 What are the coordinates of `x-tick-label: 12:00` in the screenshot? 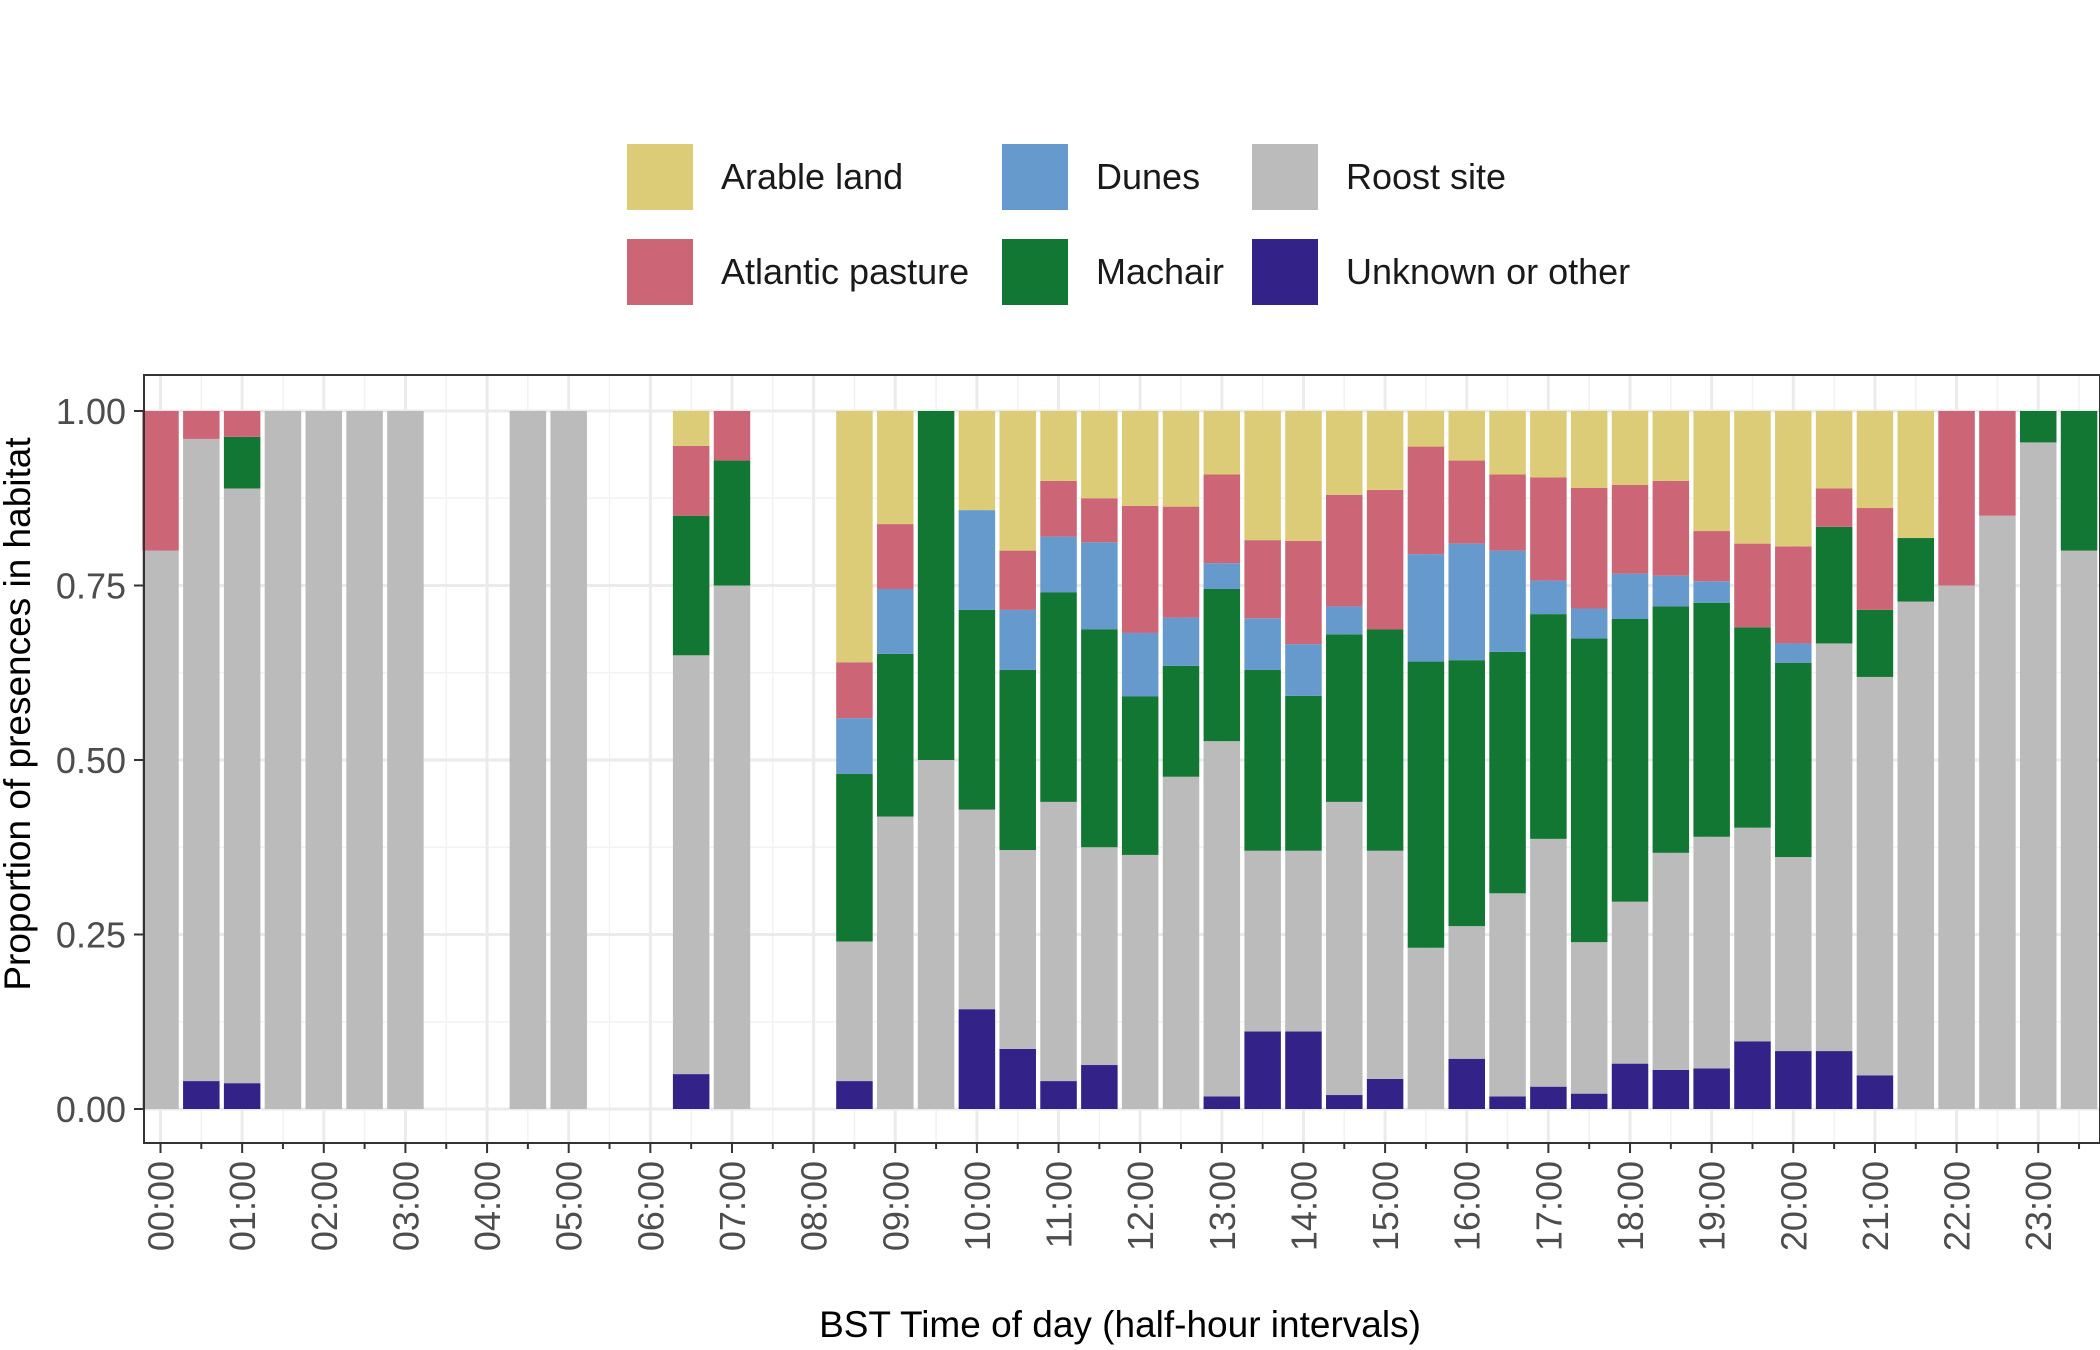 It's located at (1140, 1206).